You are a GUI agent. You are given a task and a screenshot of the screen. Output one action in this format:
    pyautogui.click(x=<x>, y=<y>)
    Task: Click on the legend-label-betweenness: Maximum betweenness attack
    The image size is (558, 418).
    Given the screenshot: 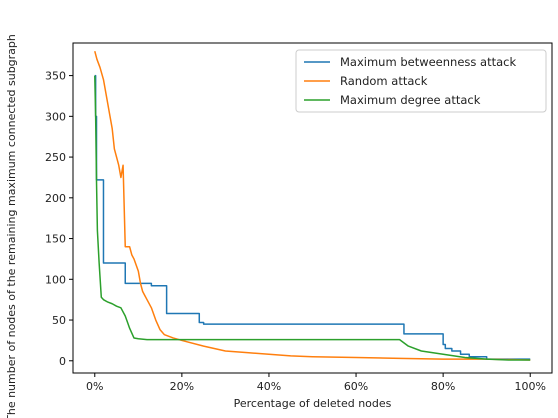 What is the action you would take?
    pyautogui.click(x=428, y=62)
    